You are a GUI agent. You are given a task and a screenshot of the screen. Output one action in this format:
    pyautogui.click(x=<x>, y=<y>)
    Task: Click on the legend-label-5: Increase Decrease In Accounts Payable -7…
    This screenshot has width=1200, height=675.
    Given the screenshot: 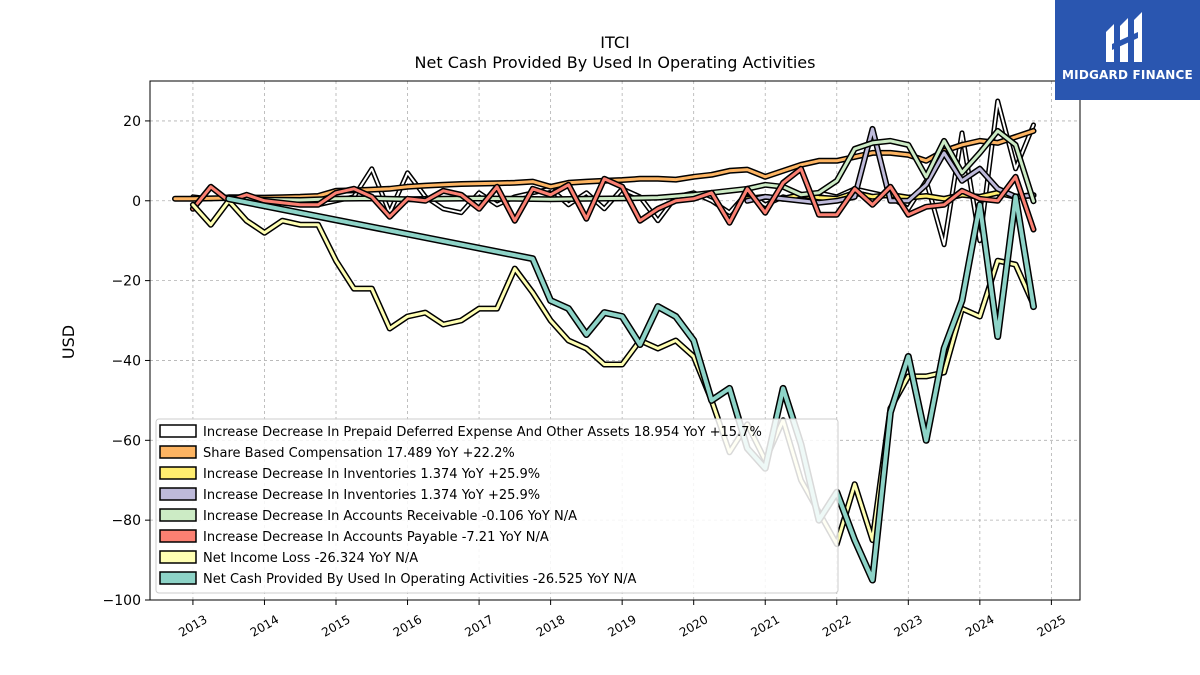 What is the action you would take?
    pyautogui.click(x=376, y=537)
    